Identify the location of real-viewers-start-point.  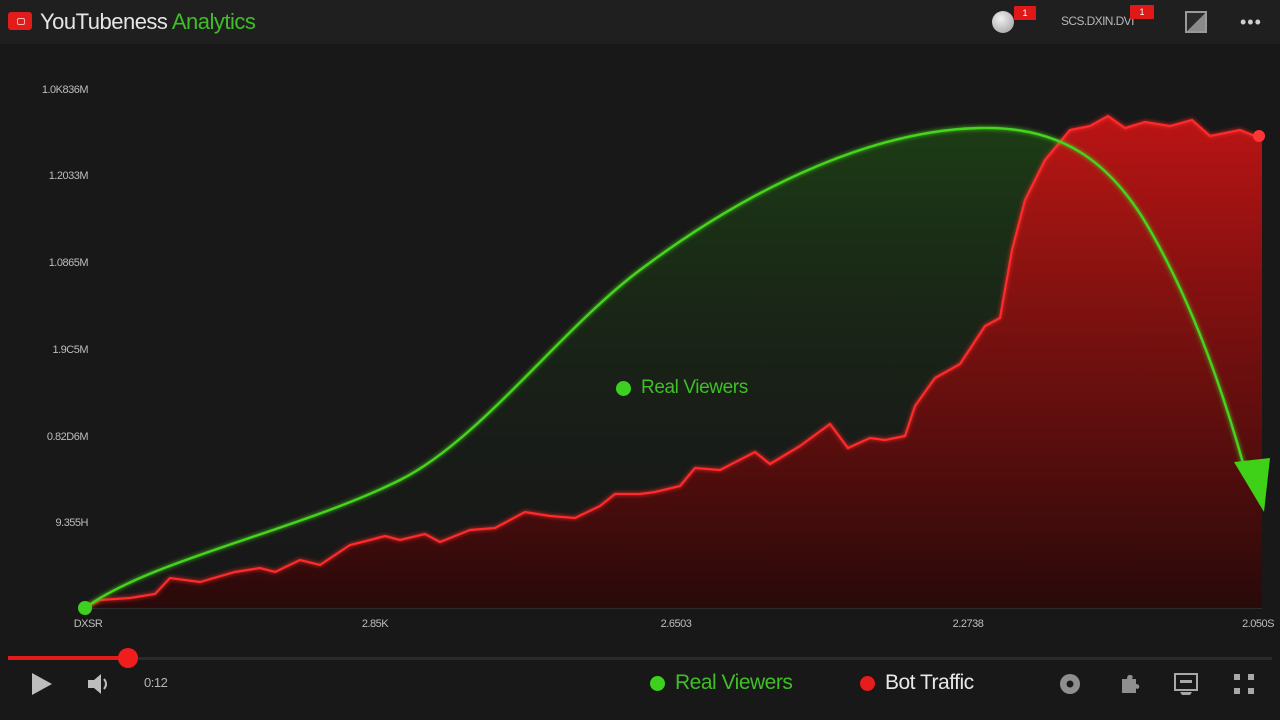
(85, 608).